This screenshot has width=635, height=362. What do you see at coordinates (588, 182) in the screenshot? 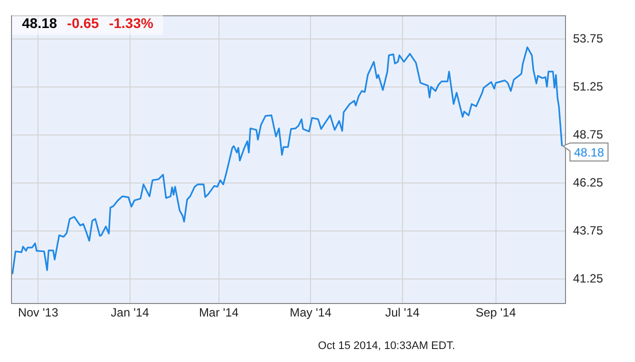
I see `y-tick-label: 46.25` at bounding box center [588, 182].